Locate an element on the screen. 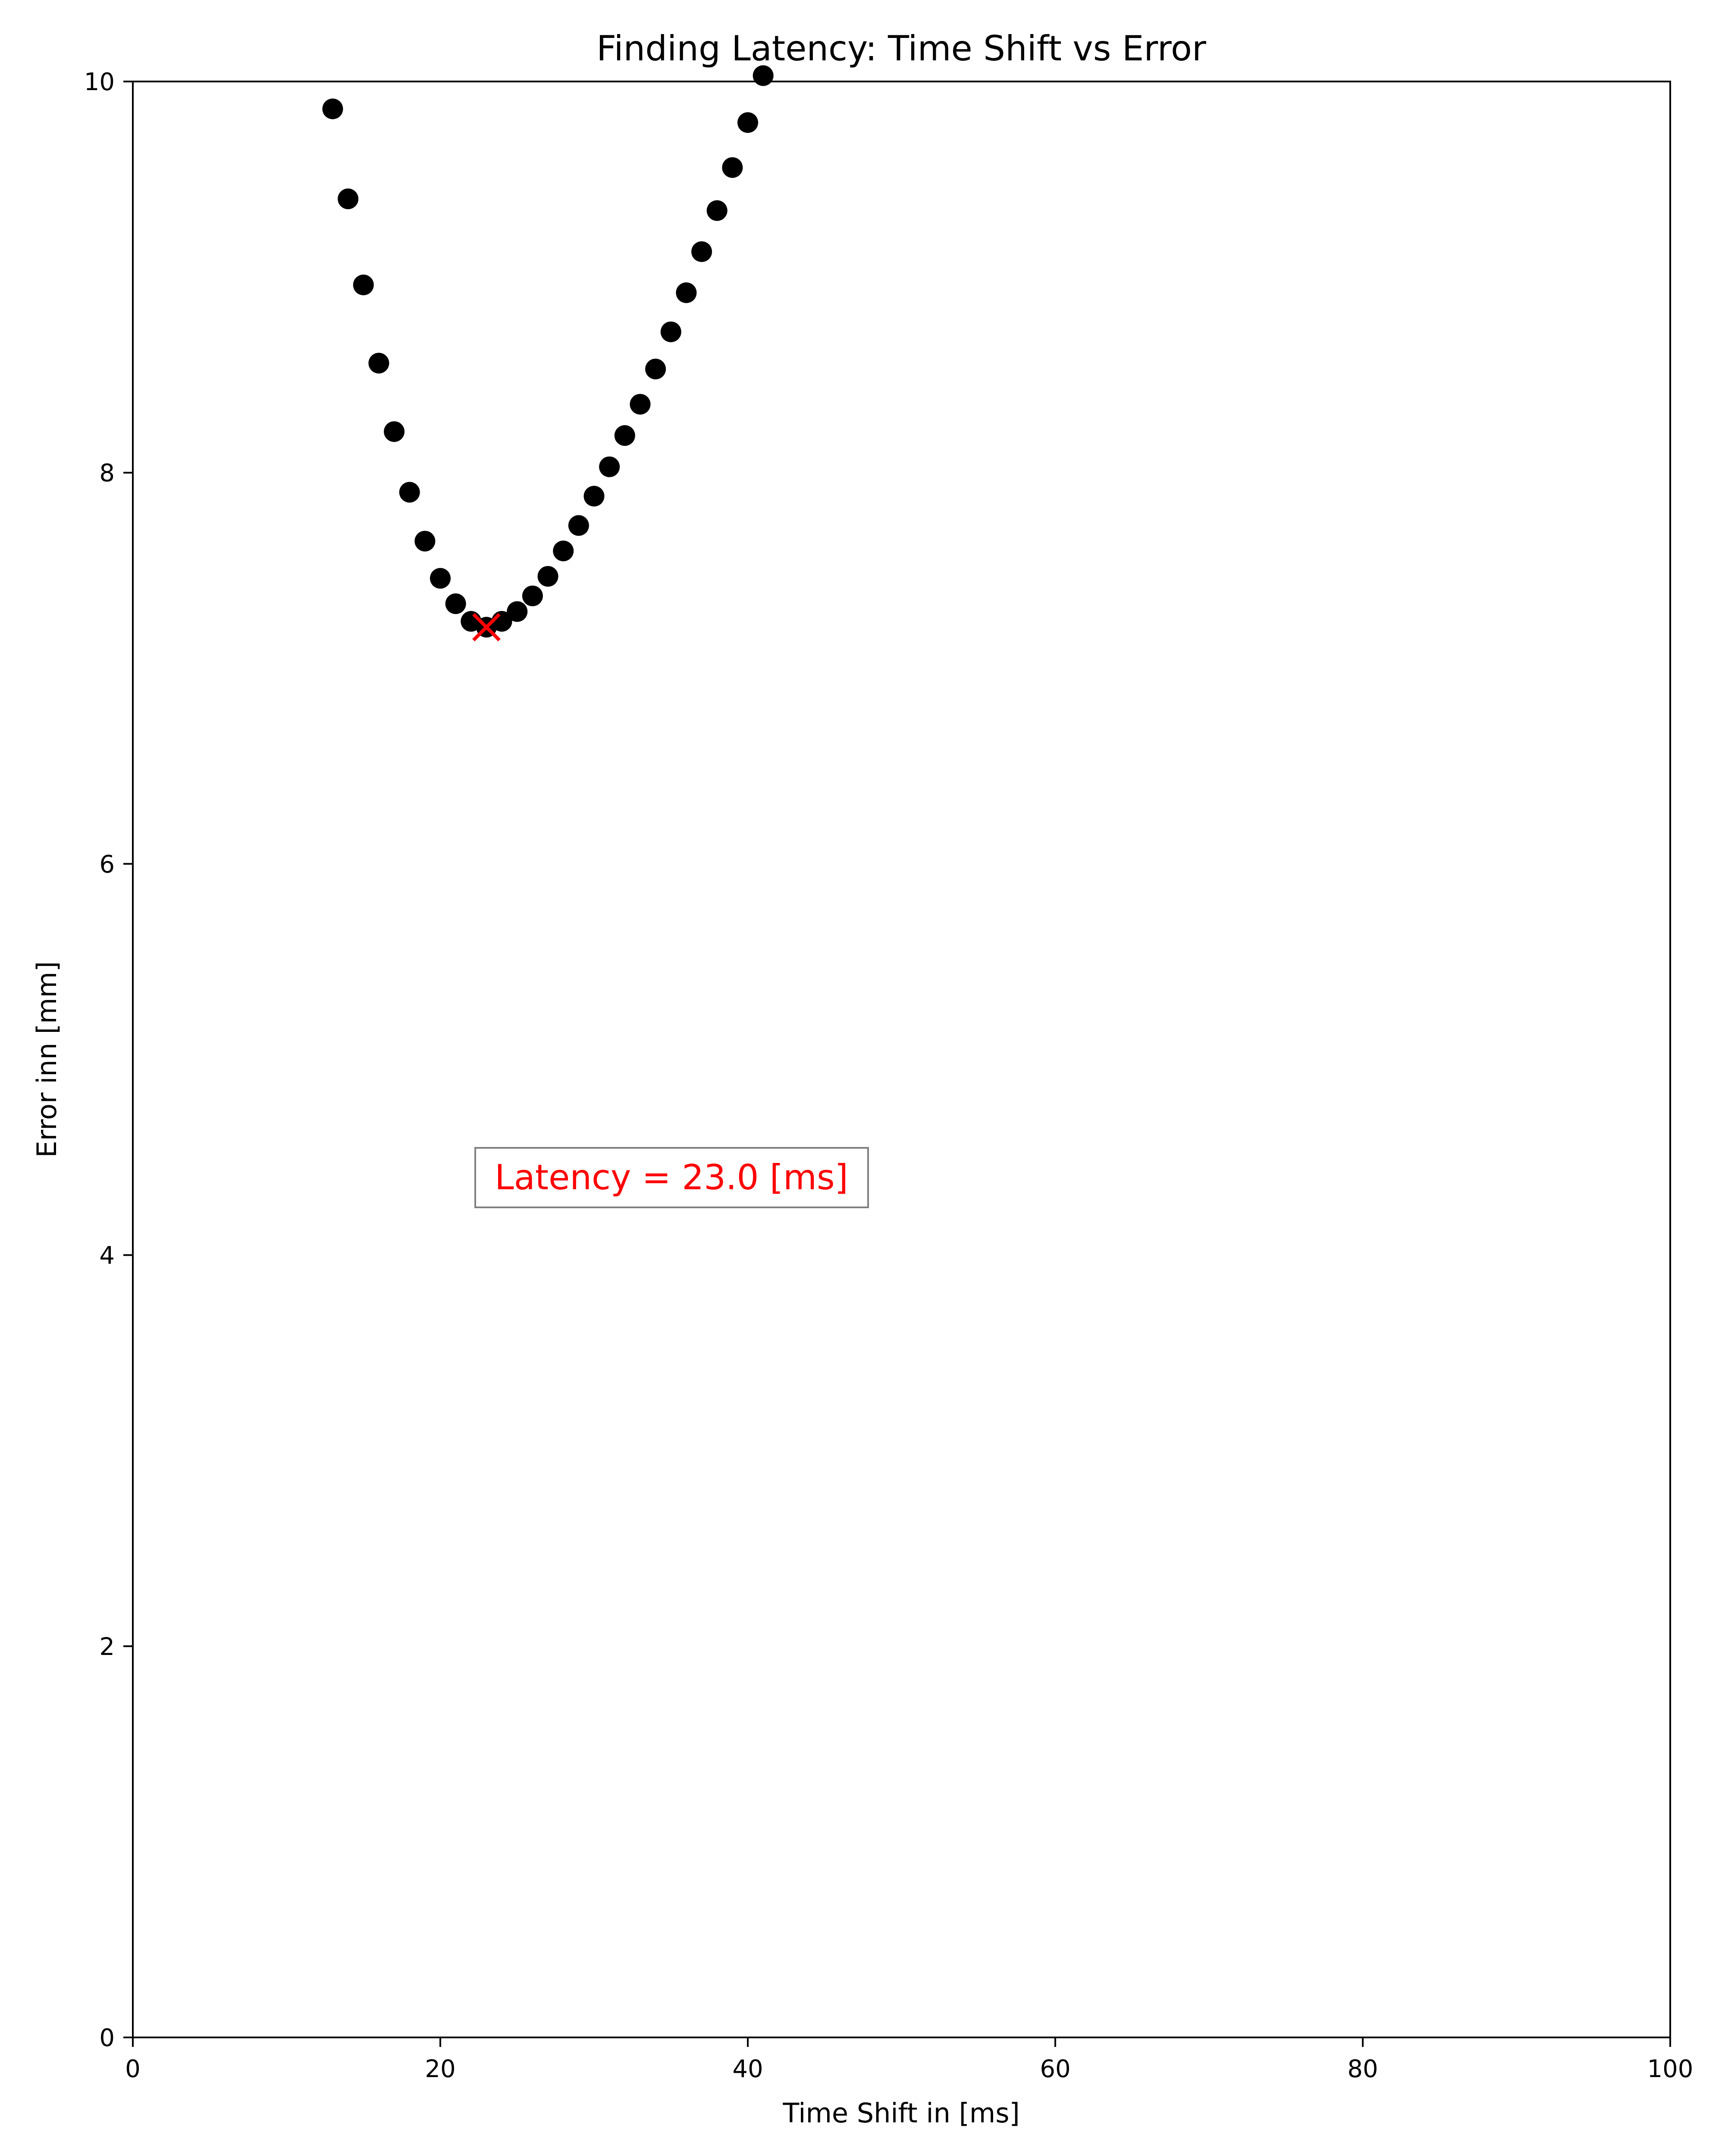  annotation-box: Latency = 23.0 [ms] is located at coordinates (672, 1177).